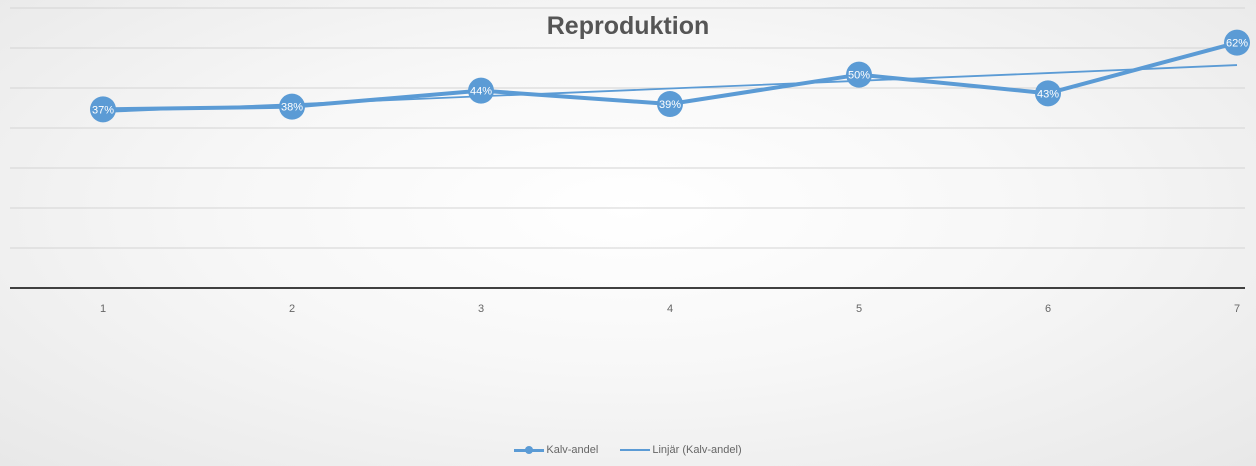  Describe the element at coordinates (628, 26) in the screenshot. I see `chart-title: Reproduktion` at that location.